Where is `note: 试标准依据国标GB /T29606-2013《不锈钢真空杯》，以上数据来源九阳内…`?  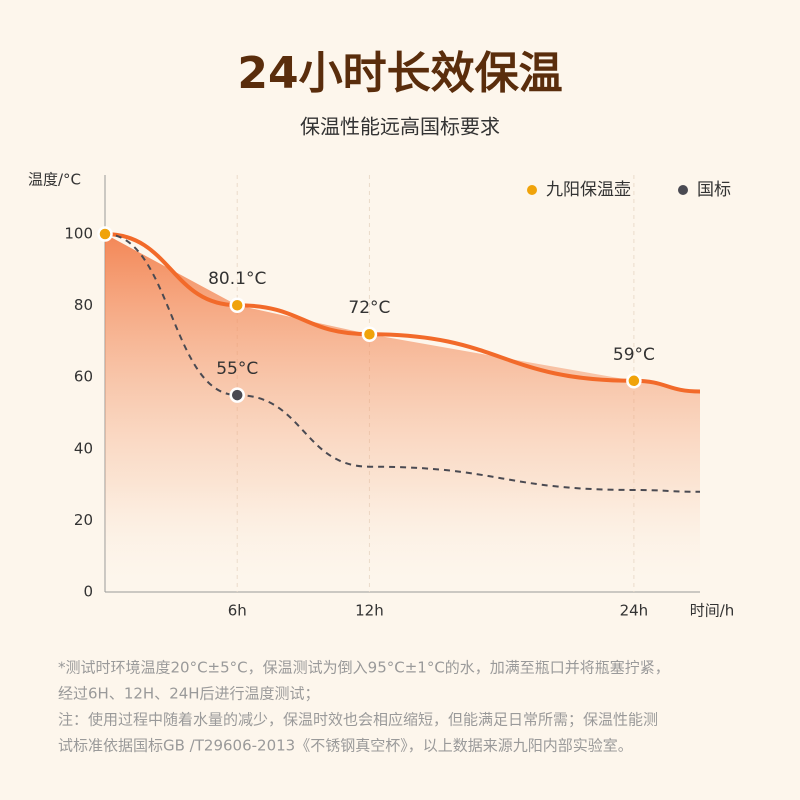
note: 试标准依据国标GB /T29606-2013《不锈钢真空杯》，以上数据来源九阳内… is located at coordinates (345, 746).